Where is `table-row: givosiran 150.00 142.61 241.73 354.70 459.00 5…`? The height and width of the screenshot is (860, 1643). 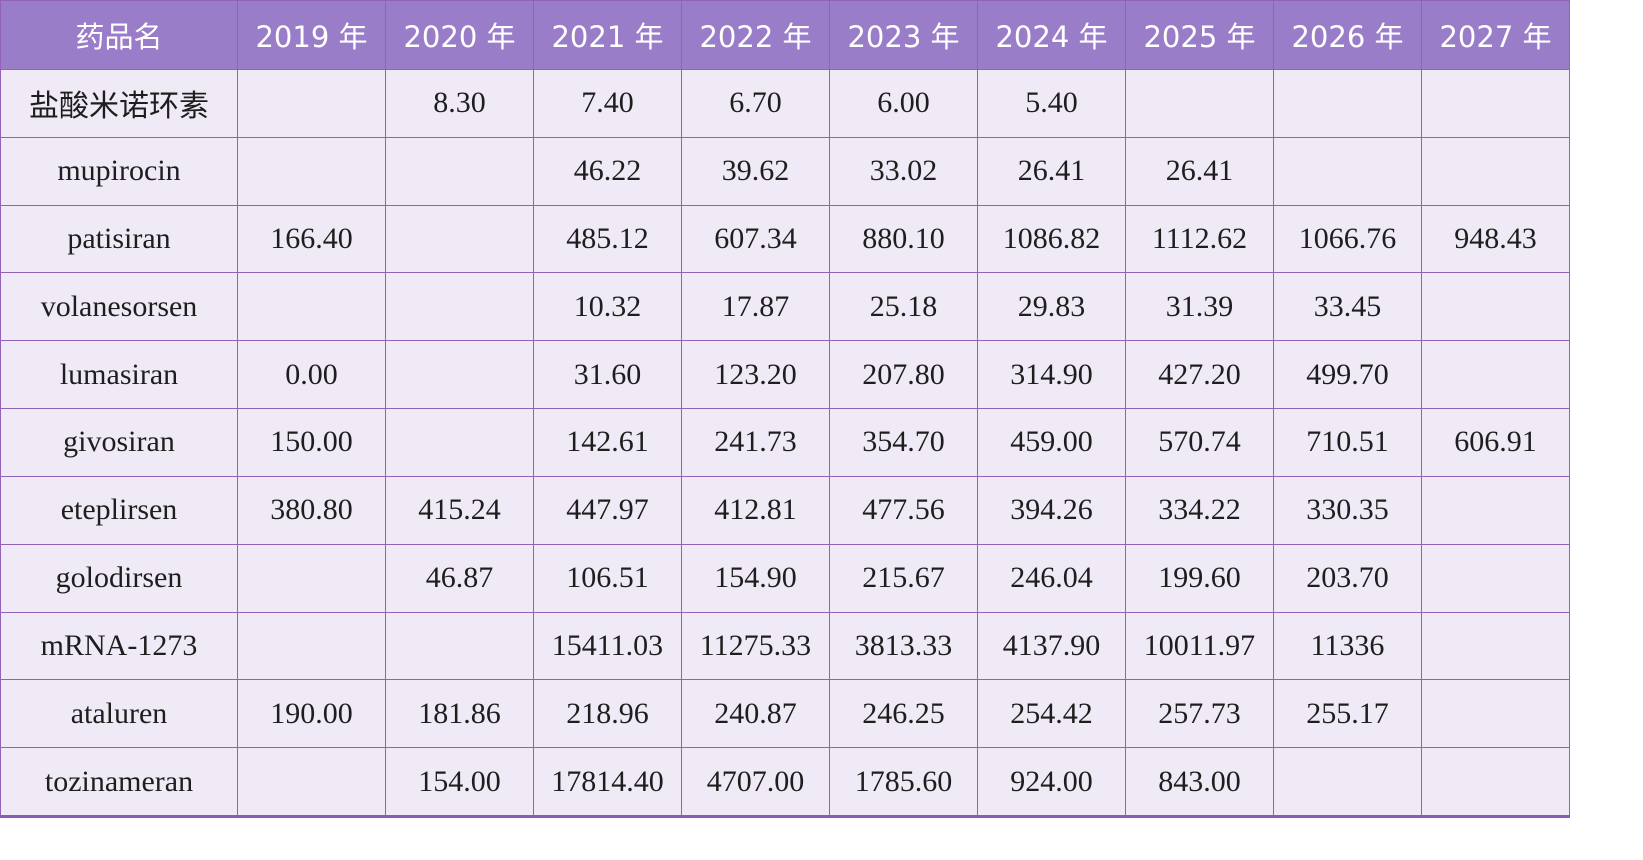
table-row: givosiran 150.00 142.61 241.73 354.70 459.00 5… is located at coordinates (785, 442).